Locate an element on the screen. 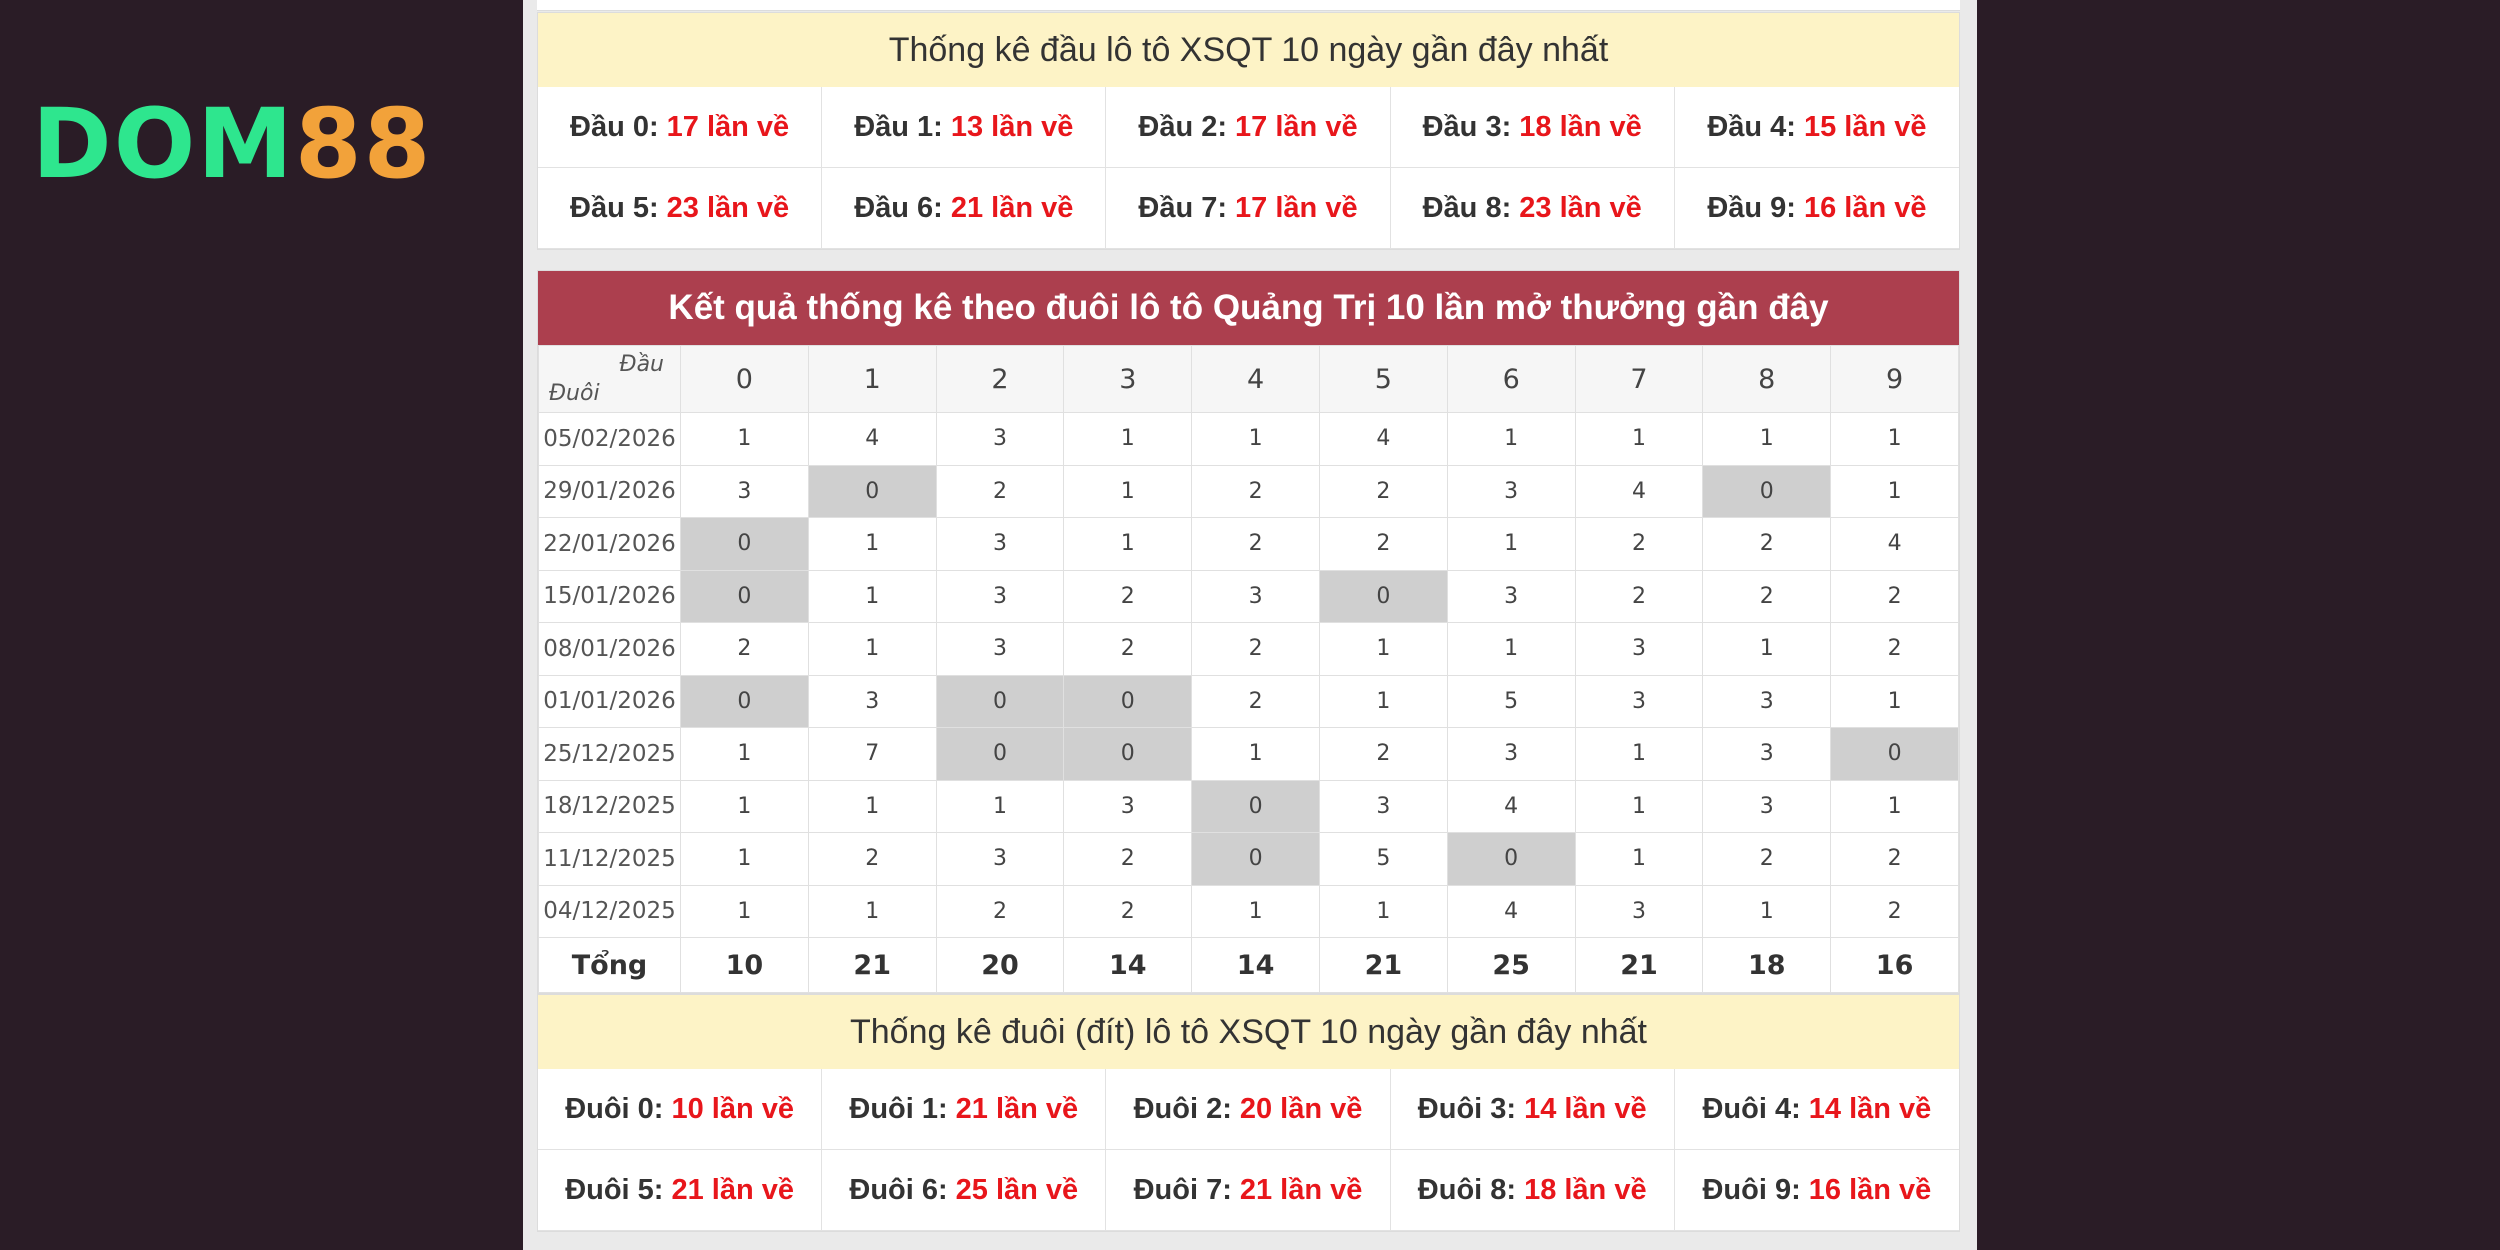  total-row: Tổng 10 21 20 14 14 21 25 21 18 16 is located at coordinates (1248, 965).